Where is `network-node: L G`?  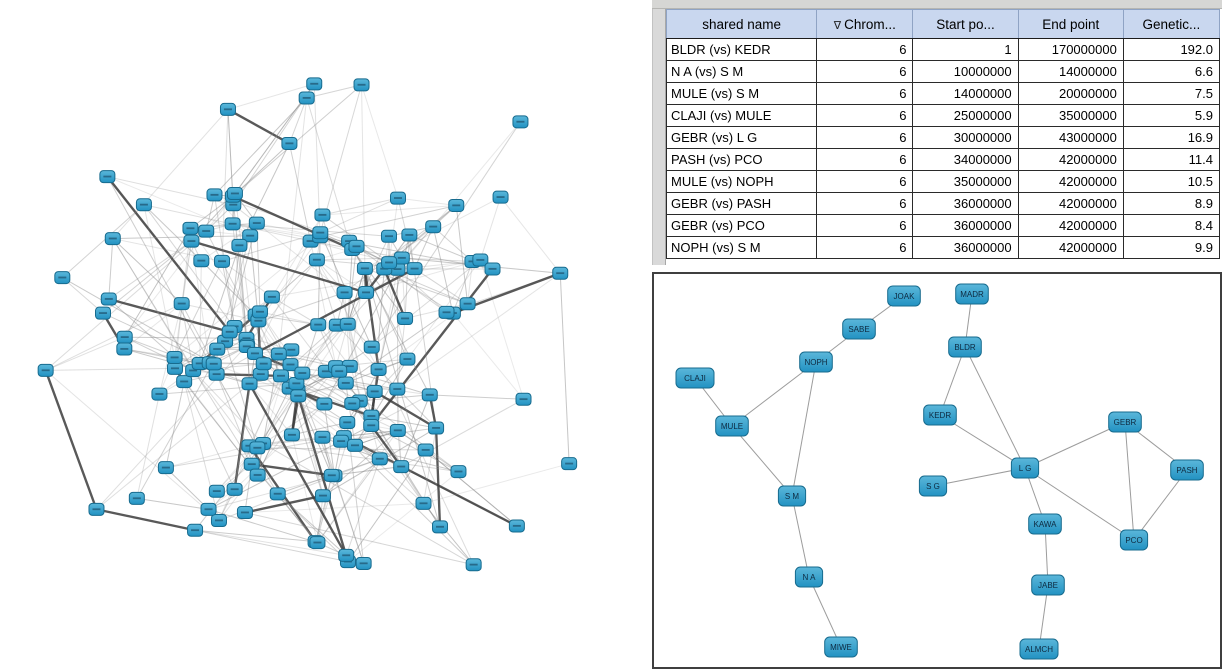
network-node: L G is located at coordinates (1025, 468).